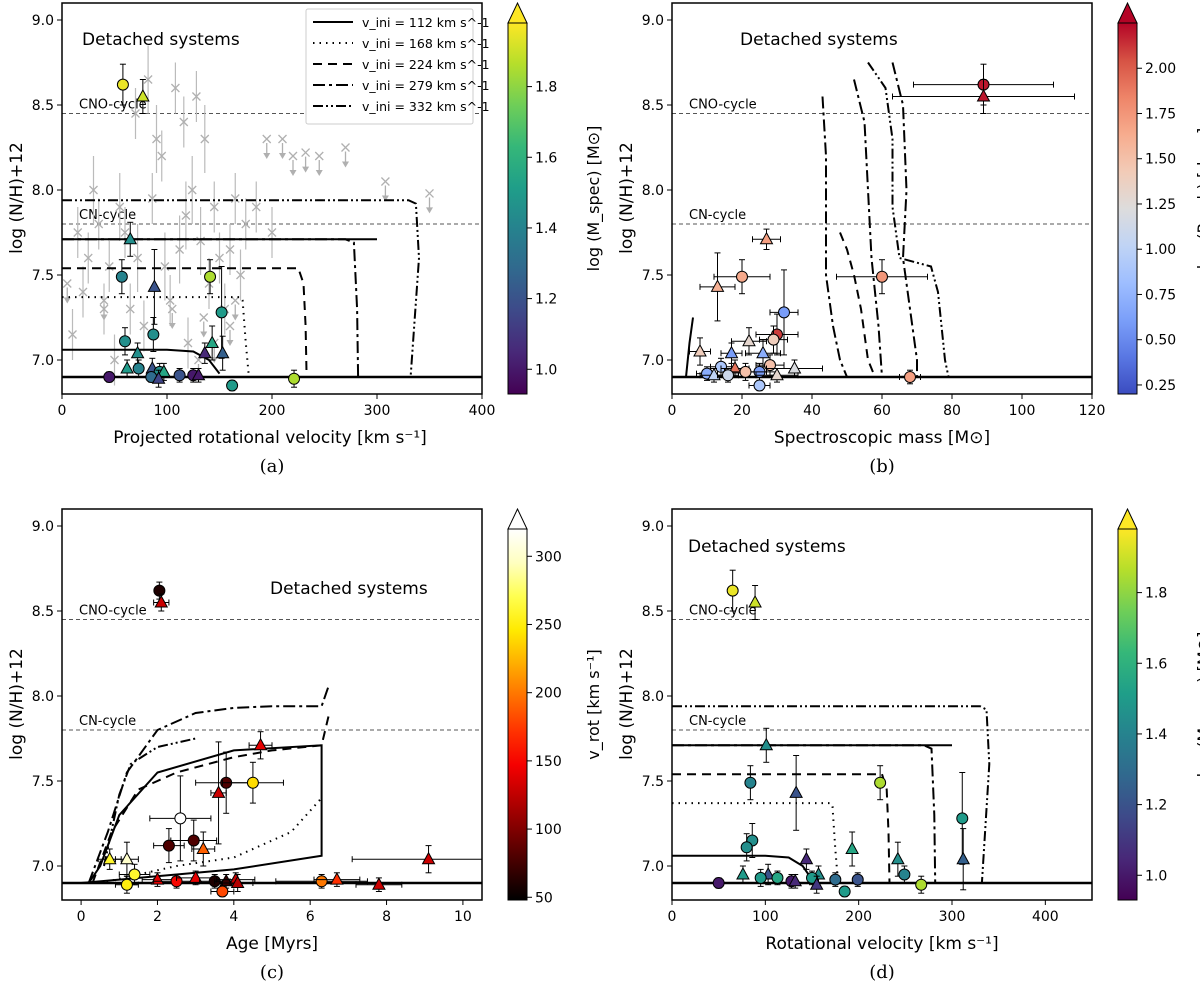 Image resolution: width=1200 pixels, height=992 pixels. What do you see at coordinates (868, 228) in the screenshot?
I see `model-track-dashdot` at bounding box center [868, 228].